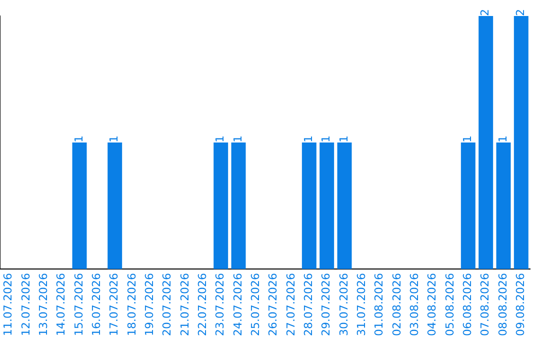 The height and width of the screenshot is (340, 540). Describe the element at coordinates (167, 304) in the screenshot. I see `x-tick-label: 20.07.2026` at that location.